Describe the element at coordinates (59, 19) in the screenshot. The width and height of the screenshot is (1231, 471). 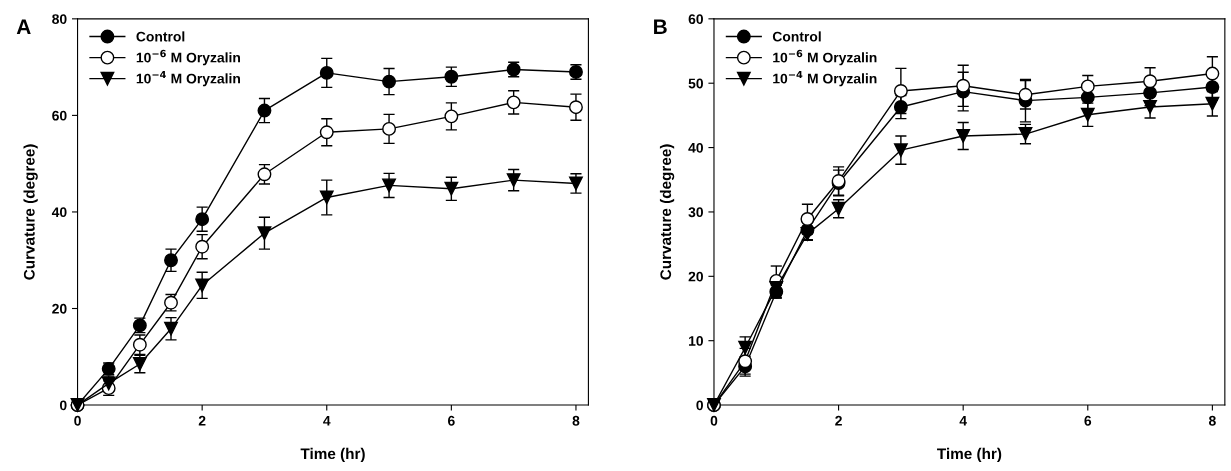
I see `y-tick-label: 80` at that location.